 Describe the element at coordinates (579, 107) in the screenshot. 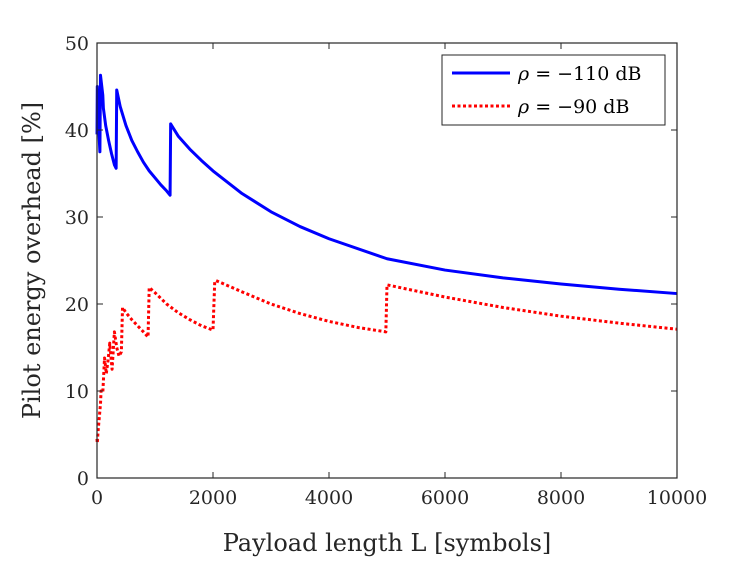

I see `legend-value-rho-90: = −90 dB` at that location.